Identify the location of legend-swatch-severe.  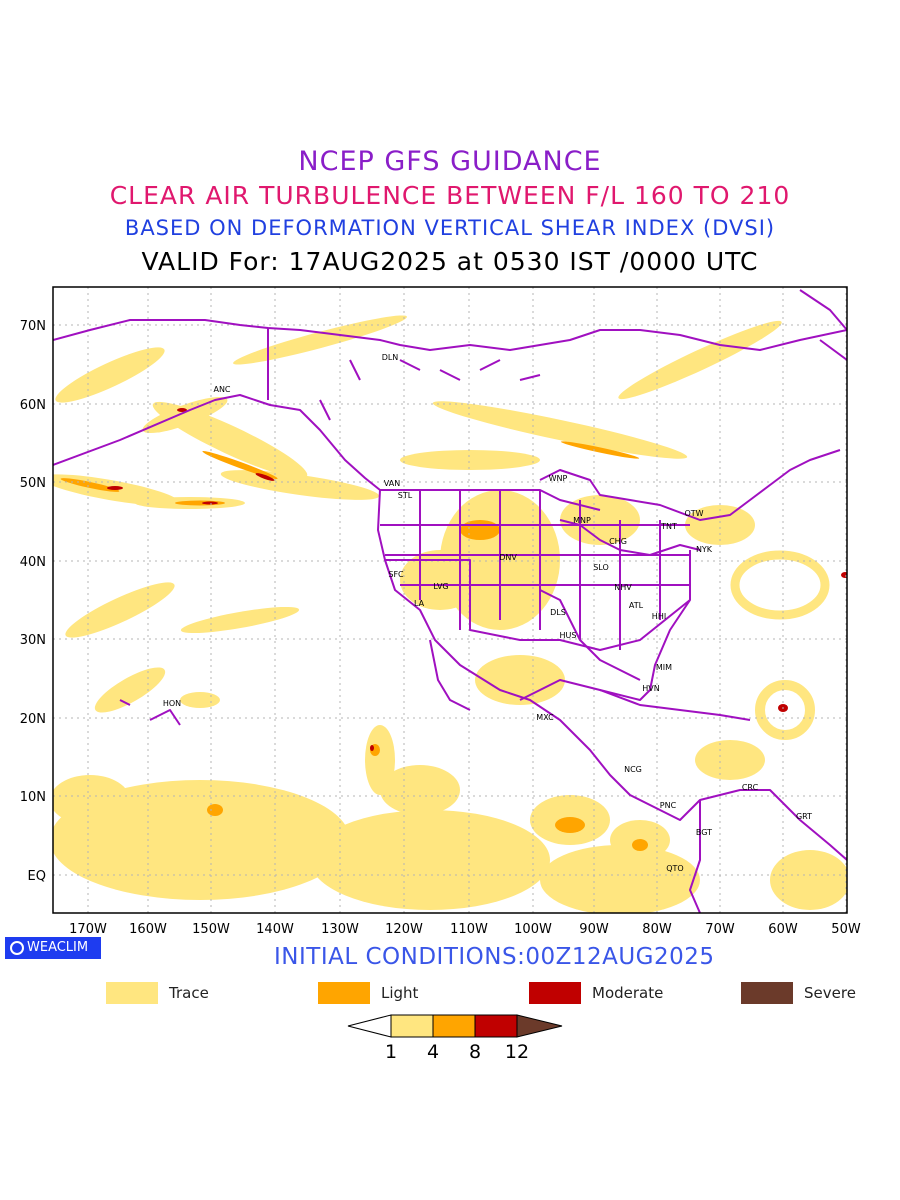
(767, 993).